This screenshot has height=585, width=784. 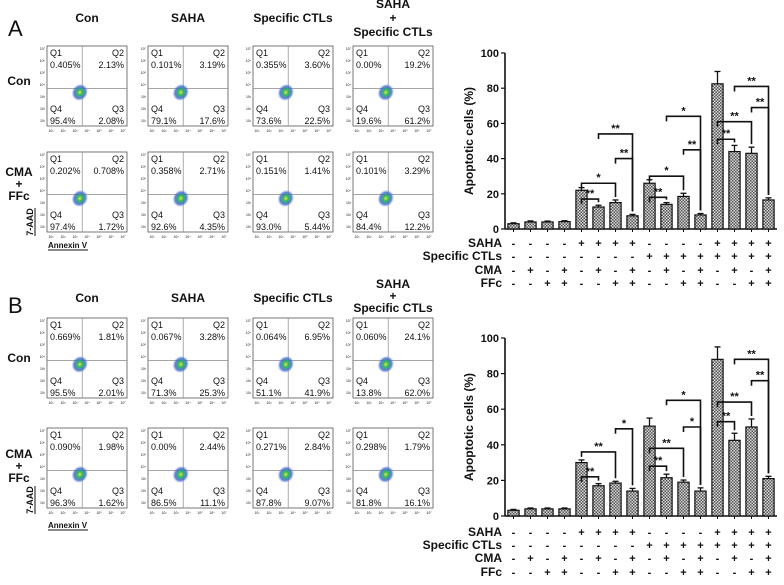 What do you see at coordinates (317, 171) in the screenshot?
I see `quadrant-value: 1.41%` at bounding box center [317, 171].